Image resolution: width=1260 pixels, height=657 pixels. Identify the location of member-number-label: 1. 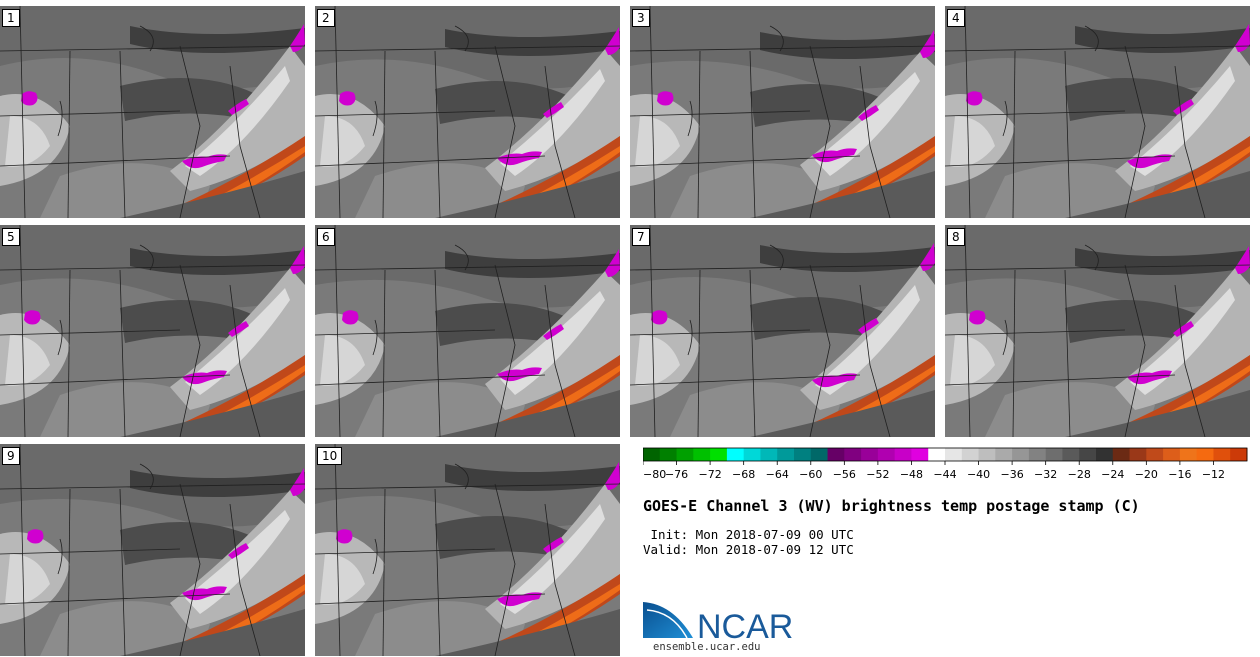
(11, 18).